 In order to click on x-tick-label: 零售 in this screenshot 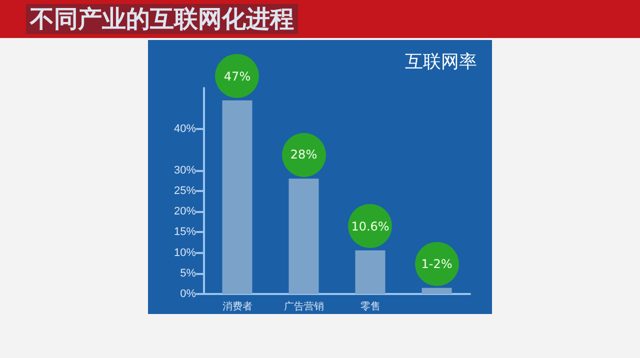, I will do `click(370, 306)`.